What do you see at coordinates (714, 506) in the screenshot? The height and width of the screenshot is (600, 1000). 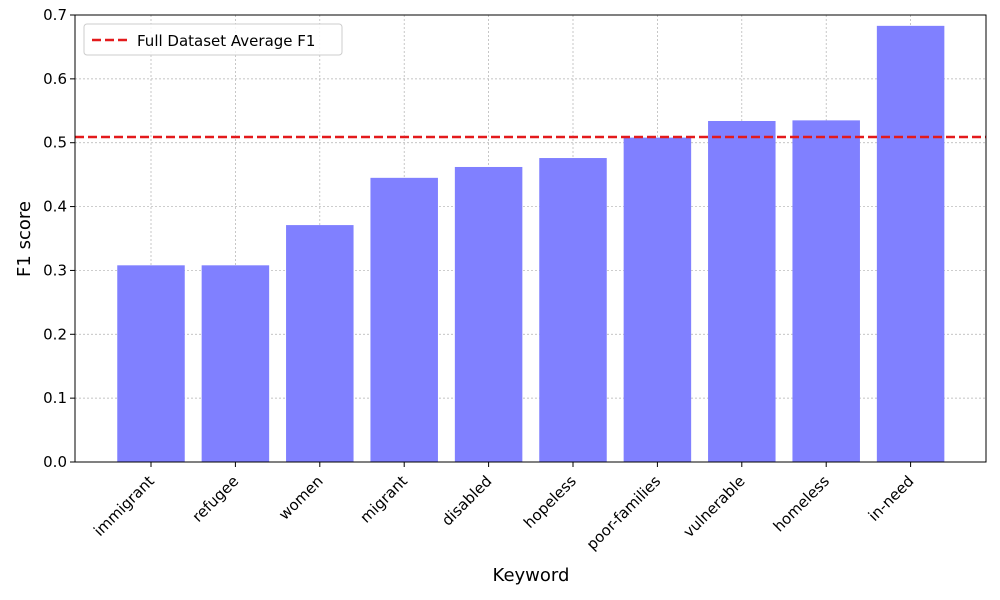 I see `x-tick-label: vulnerable` at bounding box center [714, 506].